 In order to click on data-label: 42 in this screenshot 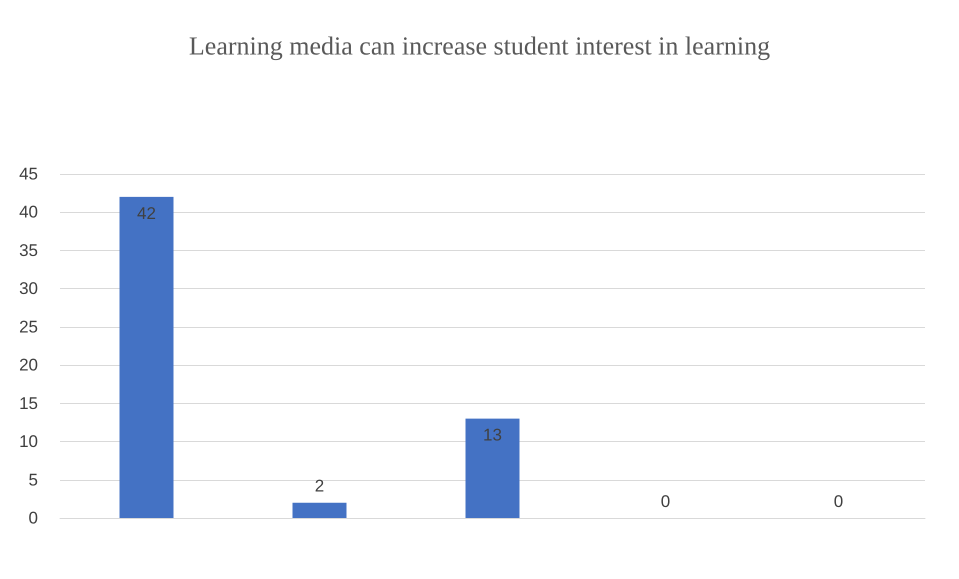, I will do `click(146, 213)`.